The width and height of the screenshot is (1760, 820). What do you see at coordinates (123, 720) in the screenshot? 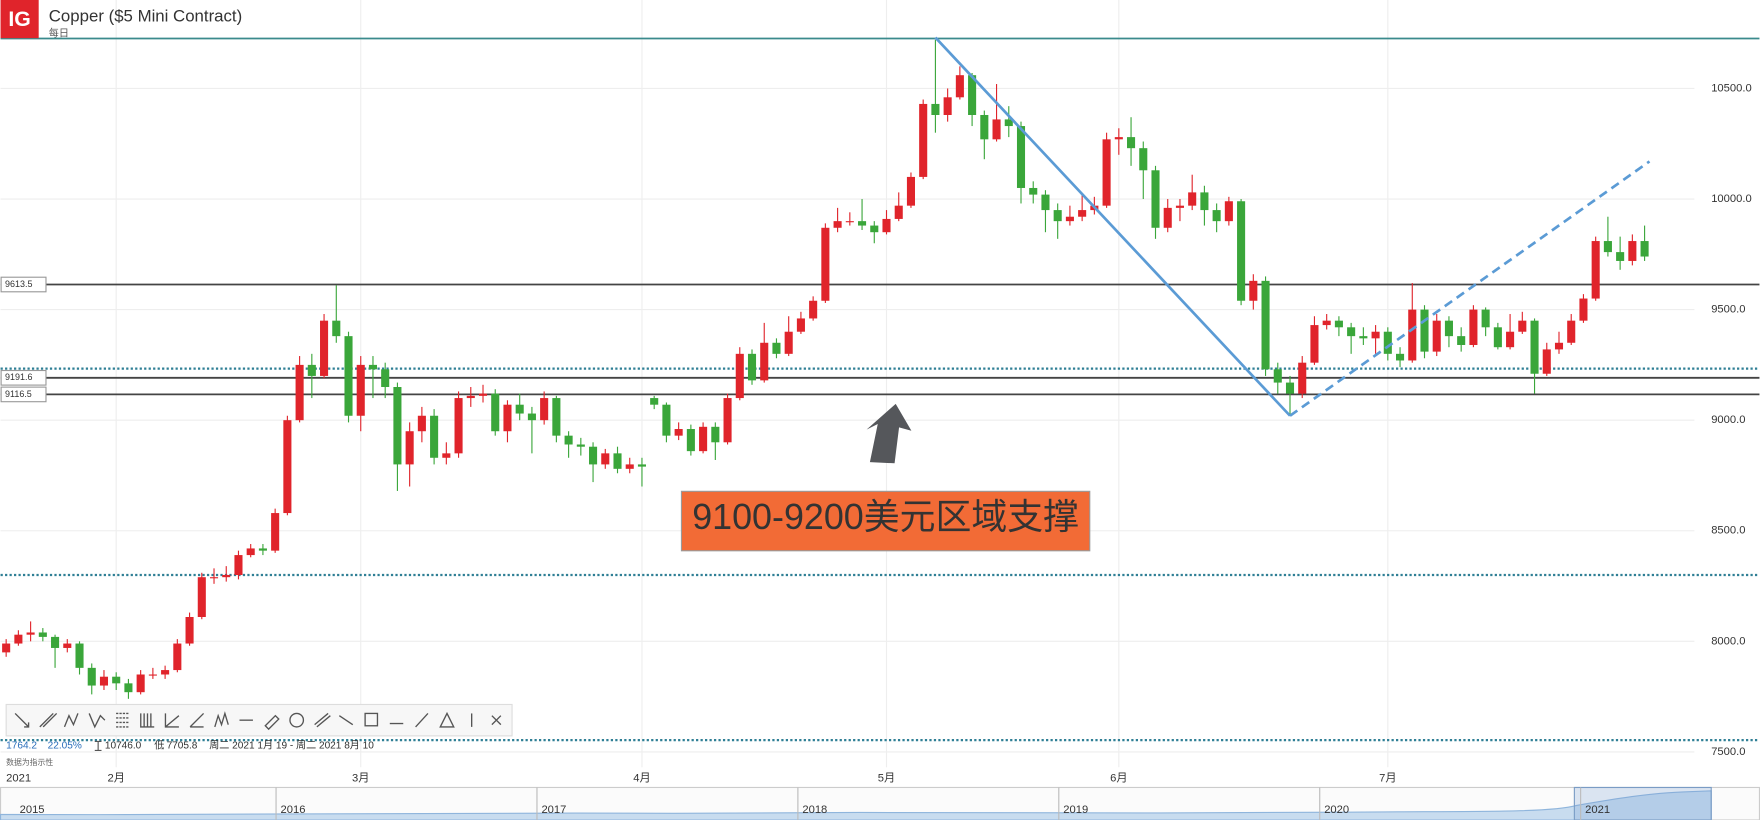
I see `tool-fib` at bounding box center [123, 720].